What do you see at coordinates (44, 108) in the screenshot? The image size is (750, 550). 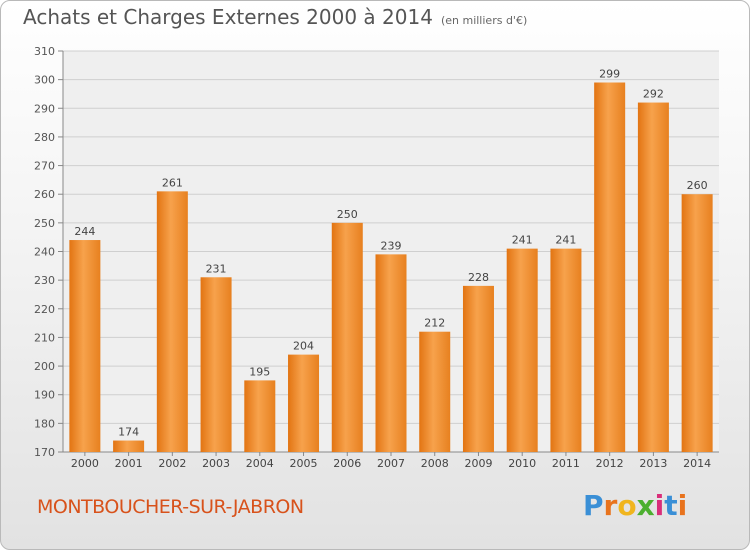 I see `y-tick-label-290: 290` at bounding box center [44, 108].